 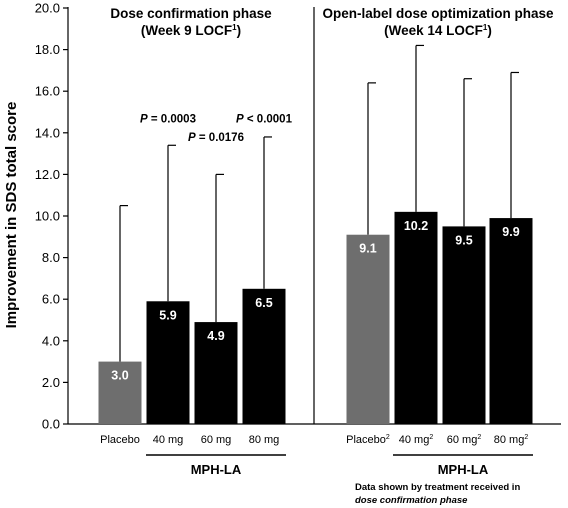 I want to click on y-tick-label: 14.0, so click(x=47, y=132).